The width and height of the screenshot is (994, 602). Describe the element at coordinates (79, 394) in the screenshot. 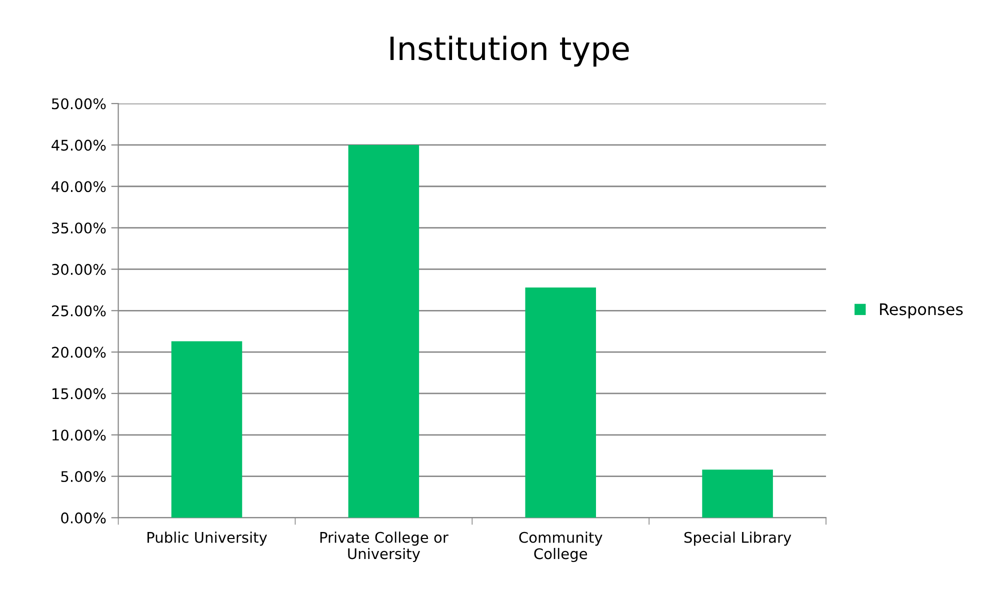

I see `y-tick-label: 15.00%` at that location.